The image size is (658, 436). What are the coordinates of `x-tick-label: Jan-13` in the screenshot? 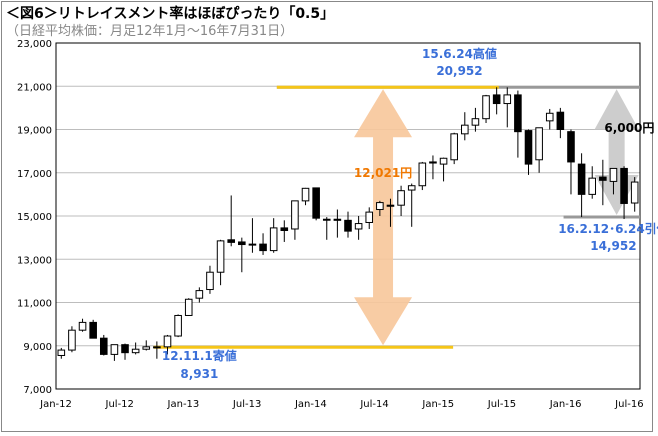 It's located at (183, 404).